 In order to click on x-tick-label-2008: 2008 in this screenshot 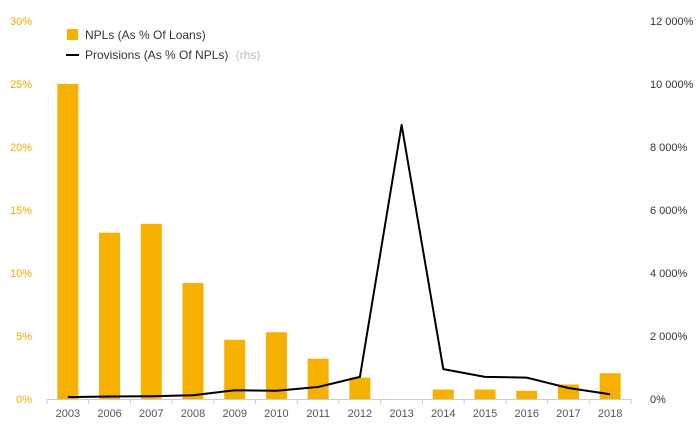, I will do `click(193, 414)`.